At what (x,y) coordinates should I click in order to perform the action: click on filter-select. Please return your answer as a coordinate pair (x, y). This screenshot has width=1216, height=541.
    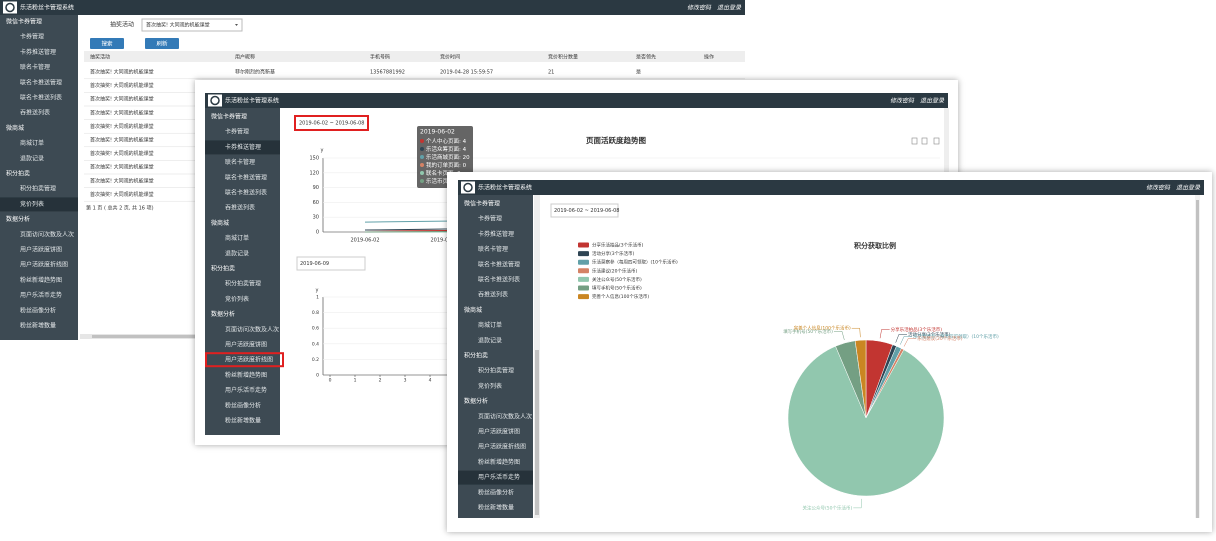
    Looking at the image, I should click on (192, 25).